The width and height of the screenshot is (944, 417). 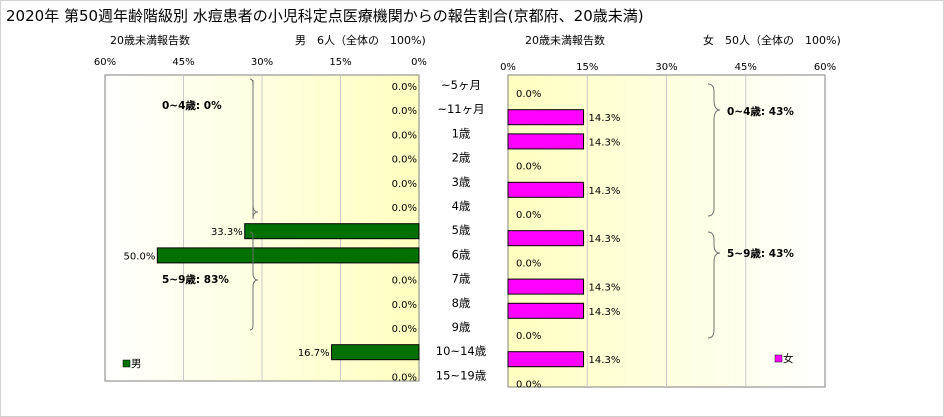 I want to click on right-tick-label: 45%, so click(x=746, y=67).